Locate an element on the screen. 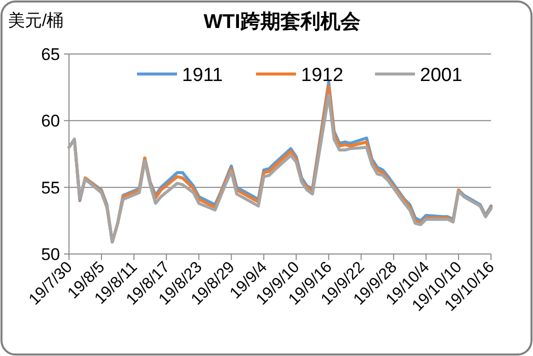 The width and height of the screenshot is (533, 356). legend-label: 1911 is located at coordinates (202, 75).